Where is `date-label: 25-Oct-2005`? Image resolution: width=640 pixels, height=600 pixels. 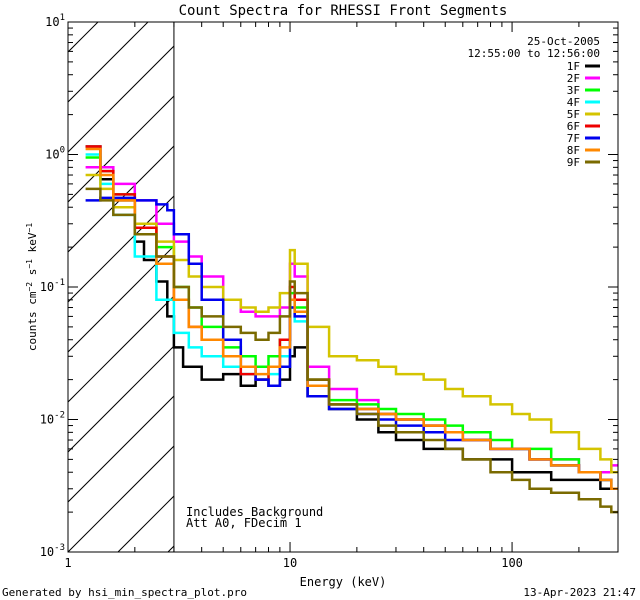 date-label: 25-Oct-2005 is located at coordinates (563, 41).